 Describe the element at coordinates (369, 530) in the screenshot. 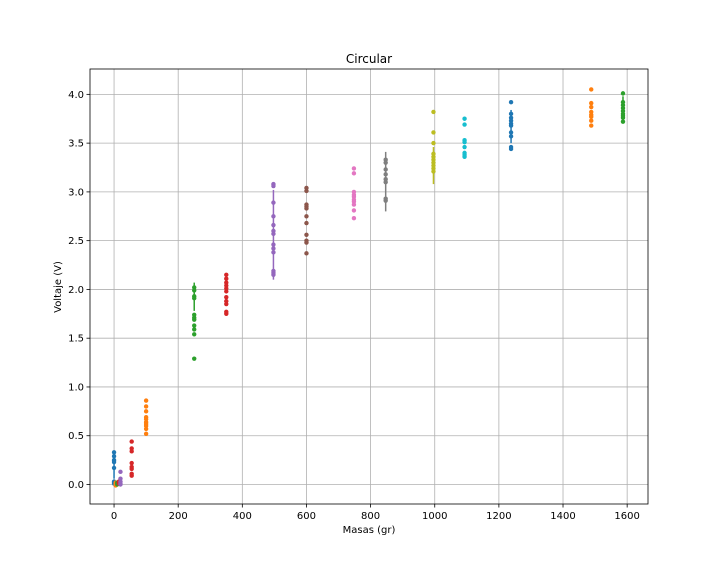

I see `x-axis-label: Masas (gr)` at that location.